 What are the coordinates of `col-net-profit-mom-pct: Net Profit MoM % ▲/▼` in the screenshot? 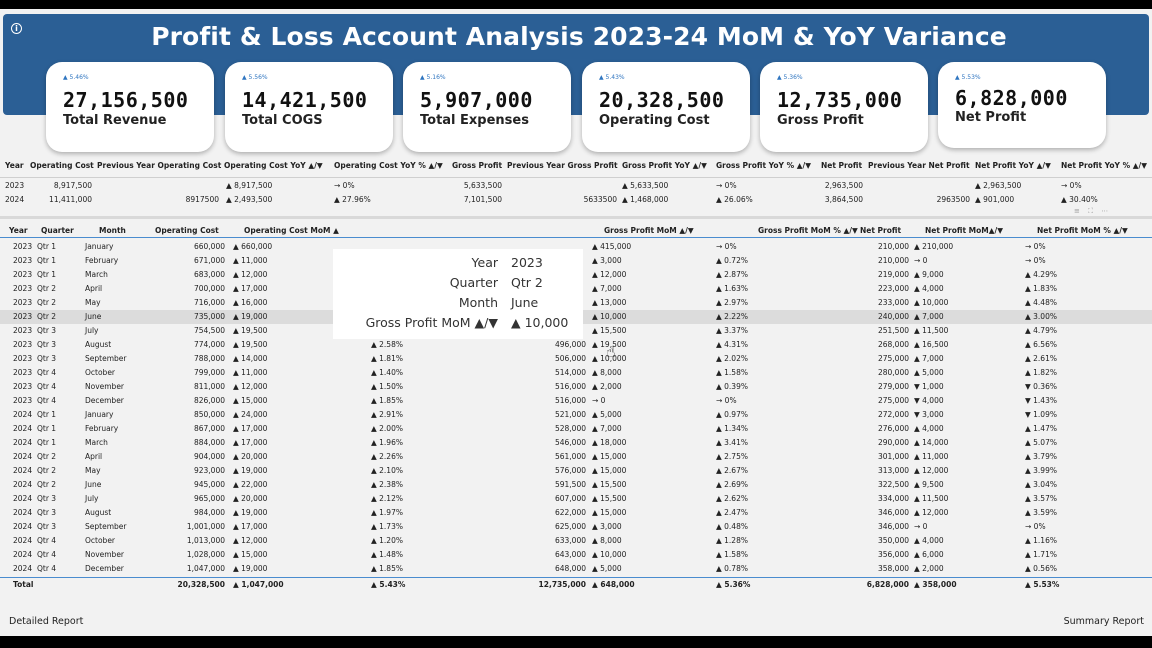 It's located at (1082, 230).